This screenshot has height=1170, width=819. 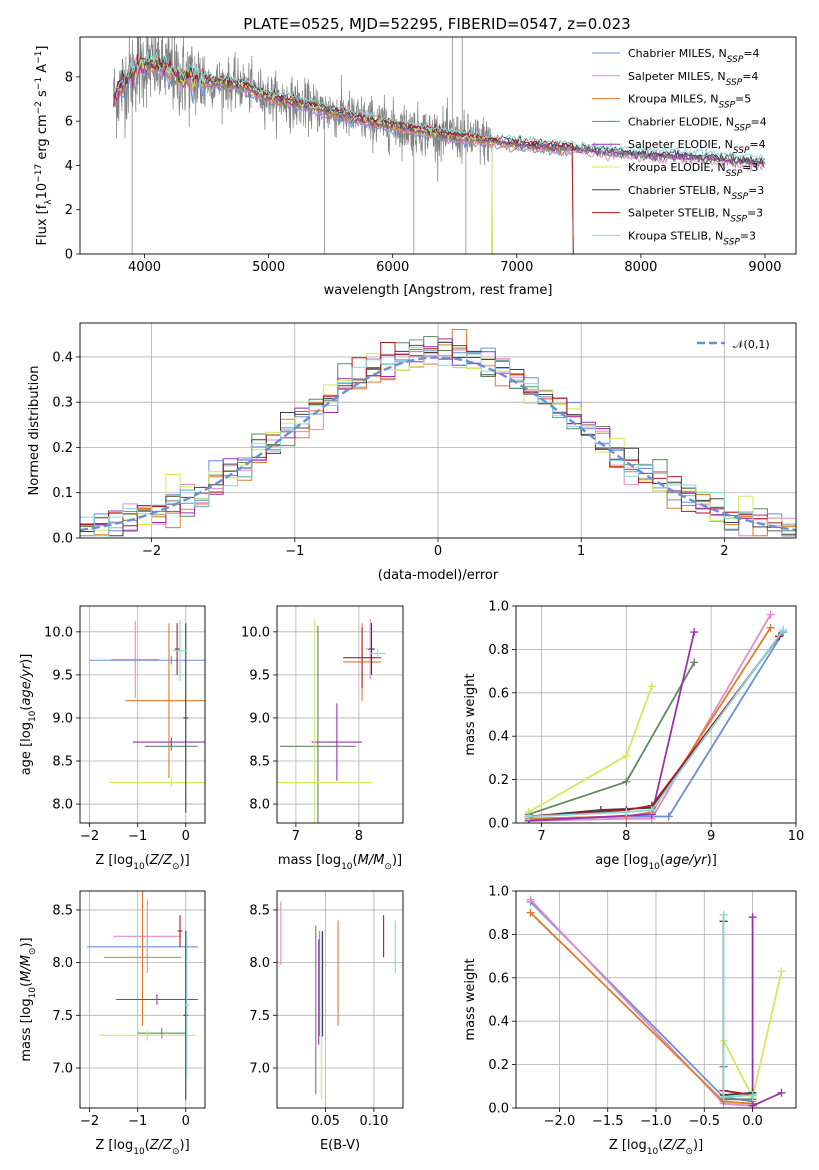 What do you see at coordinates (26, 683) in the screenshot?
I see `y-axis-label-part: age/yr` at bounding box center [26, 683].